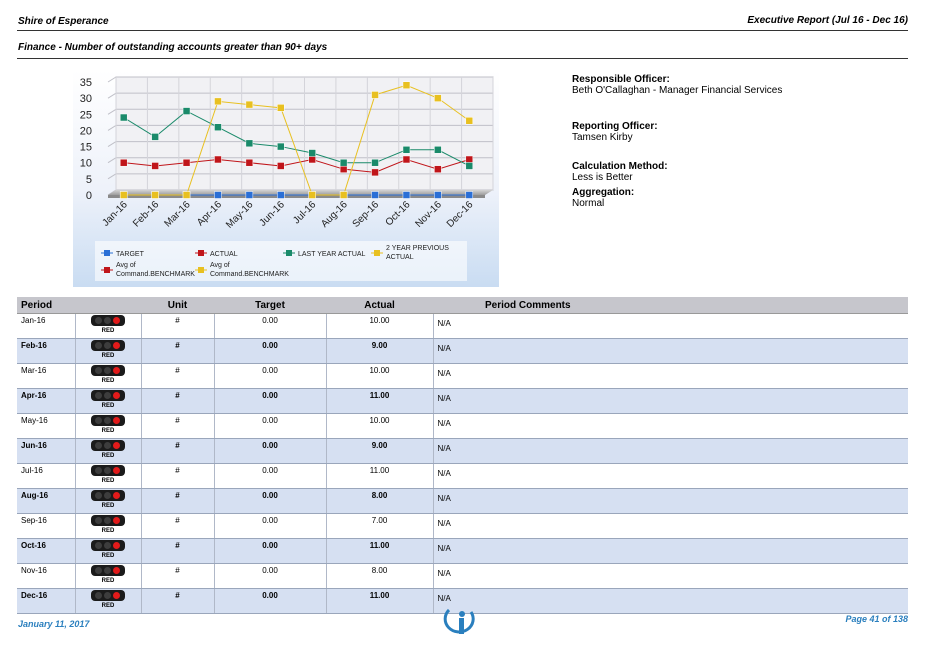  Describe the element at coordinates (588, 203) in the screenshot. I see `aggregation-value: Normal` at that location.